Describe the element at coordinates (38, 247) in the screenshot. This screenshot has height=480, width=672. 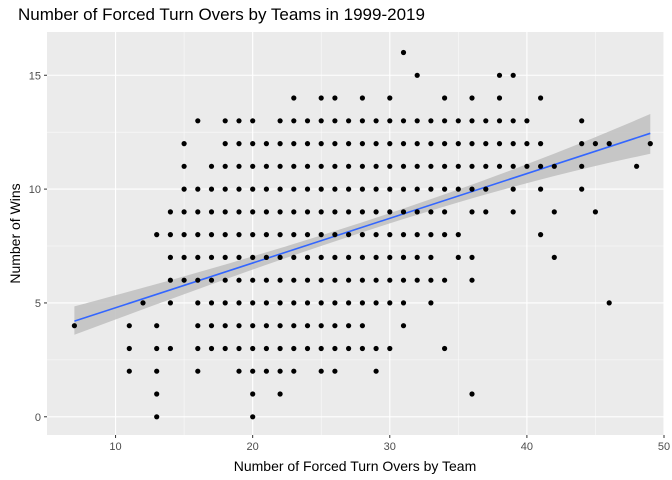
I see `y-axis-ticks: 0 5 10 15` at that location.